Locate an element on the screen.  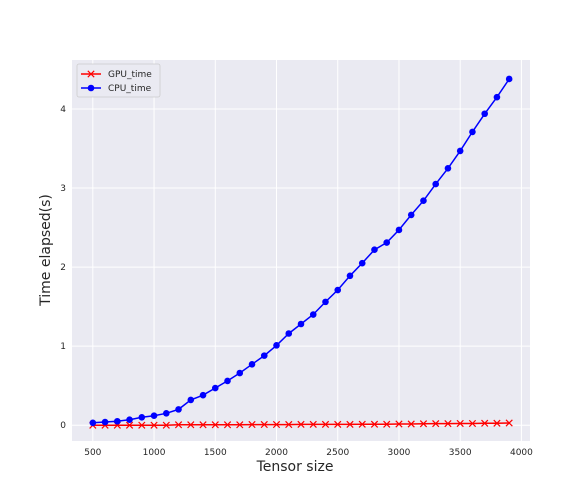
y-tick-label: 2 is located at coordinates (63, 268).